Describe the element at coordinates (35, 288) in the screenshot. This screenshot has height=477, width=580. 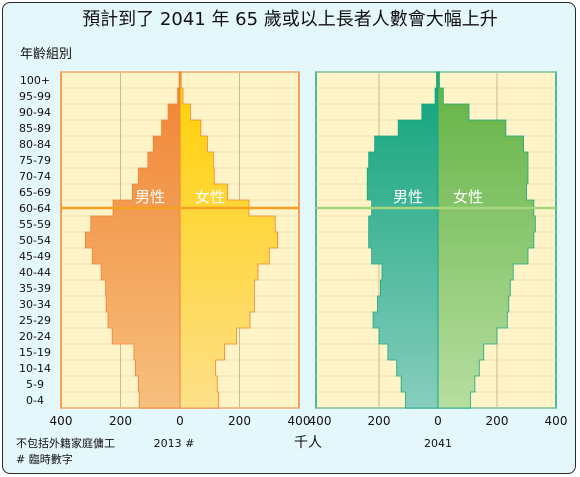
I see `age-group-label: 35-39` at that location.